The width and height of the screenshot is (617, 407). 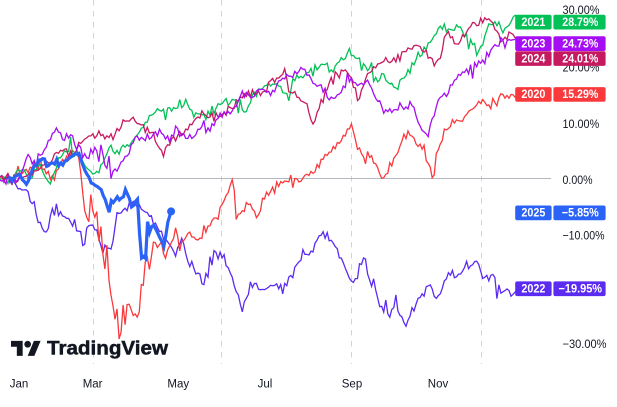 What do you see at coordinates (19, 385) in the screenshot?
I see `svg-text: Jan` at bounding box center [19, 385].